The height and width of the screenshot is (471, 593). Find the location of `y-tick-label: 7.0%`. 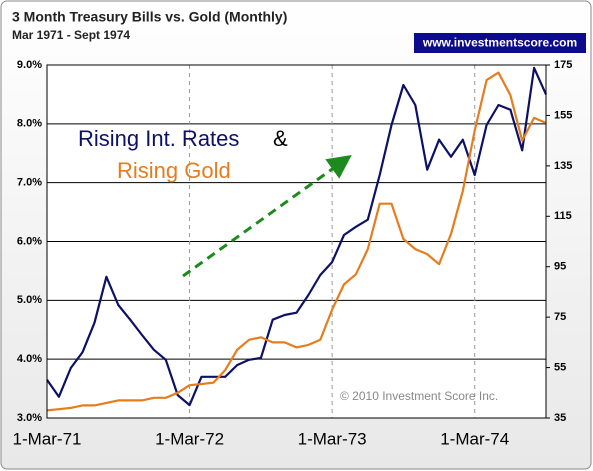

y-tick-label: 7.0% is located at coordinates (29, 183).